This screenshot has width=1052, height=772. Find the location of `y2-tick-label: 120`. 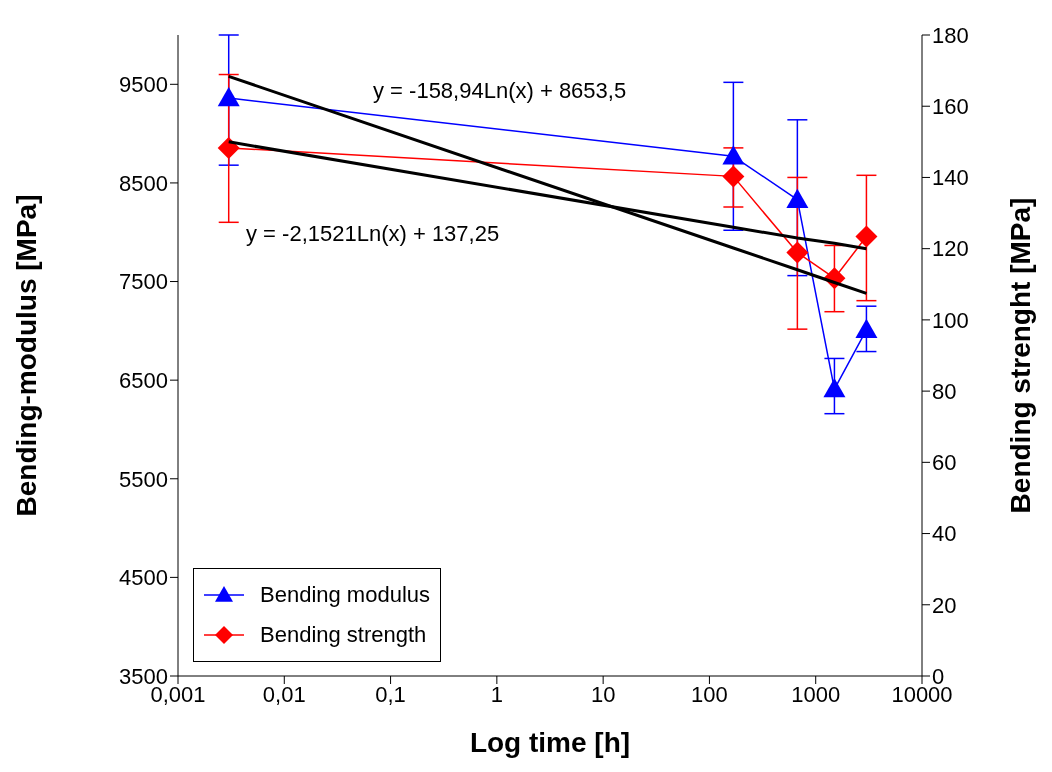

y2-tick-label: 120 is located at coordinates (950, 249).